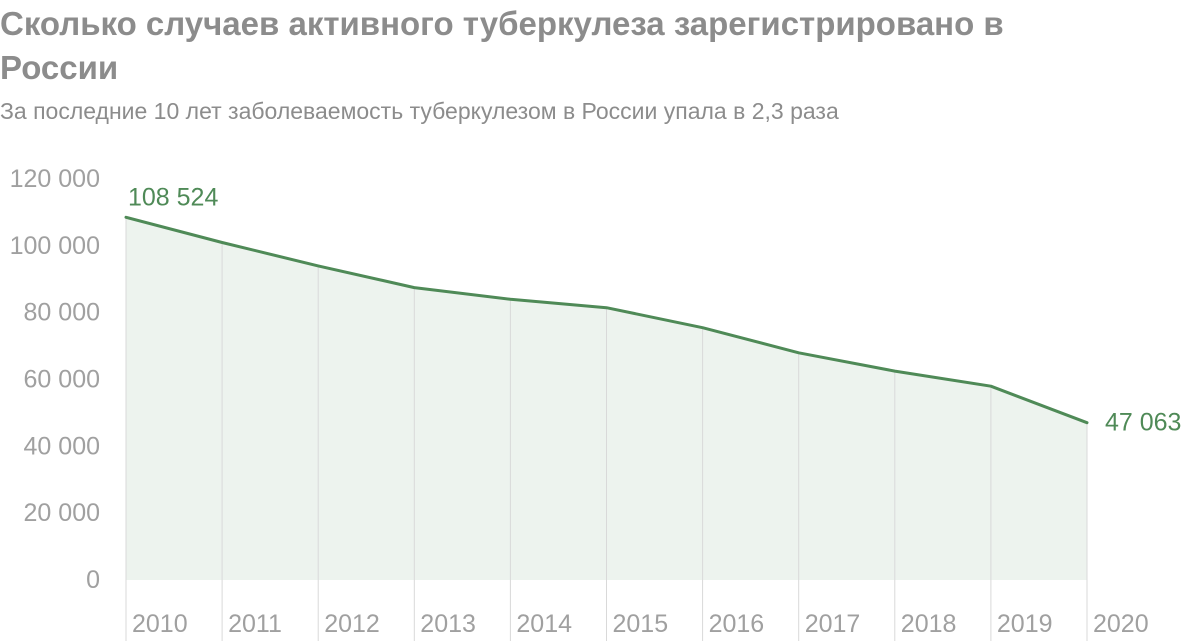  What do you see at coordinates (62, 313) in the screenshot?
I see `y-tick-label: 80 000` at bounding box center [62, 313].